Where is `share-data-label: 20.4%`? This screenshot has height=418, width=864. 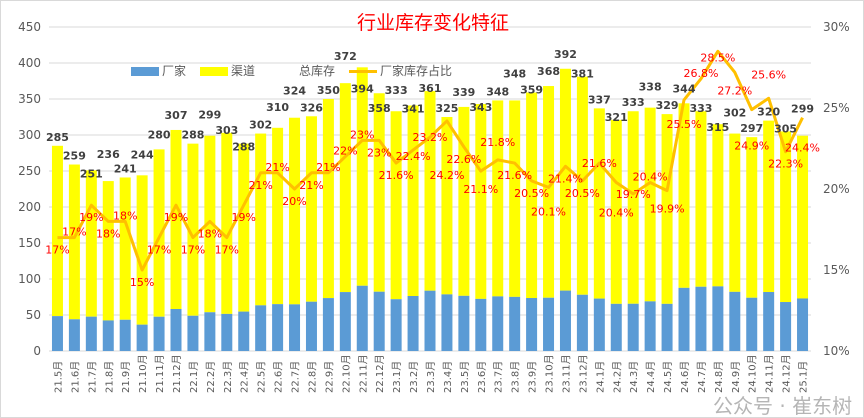 share-data-label: 20.4% is located at coordinates (616, 213).